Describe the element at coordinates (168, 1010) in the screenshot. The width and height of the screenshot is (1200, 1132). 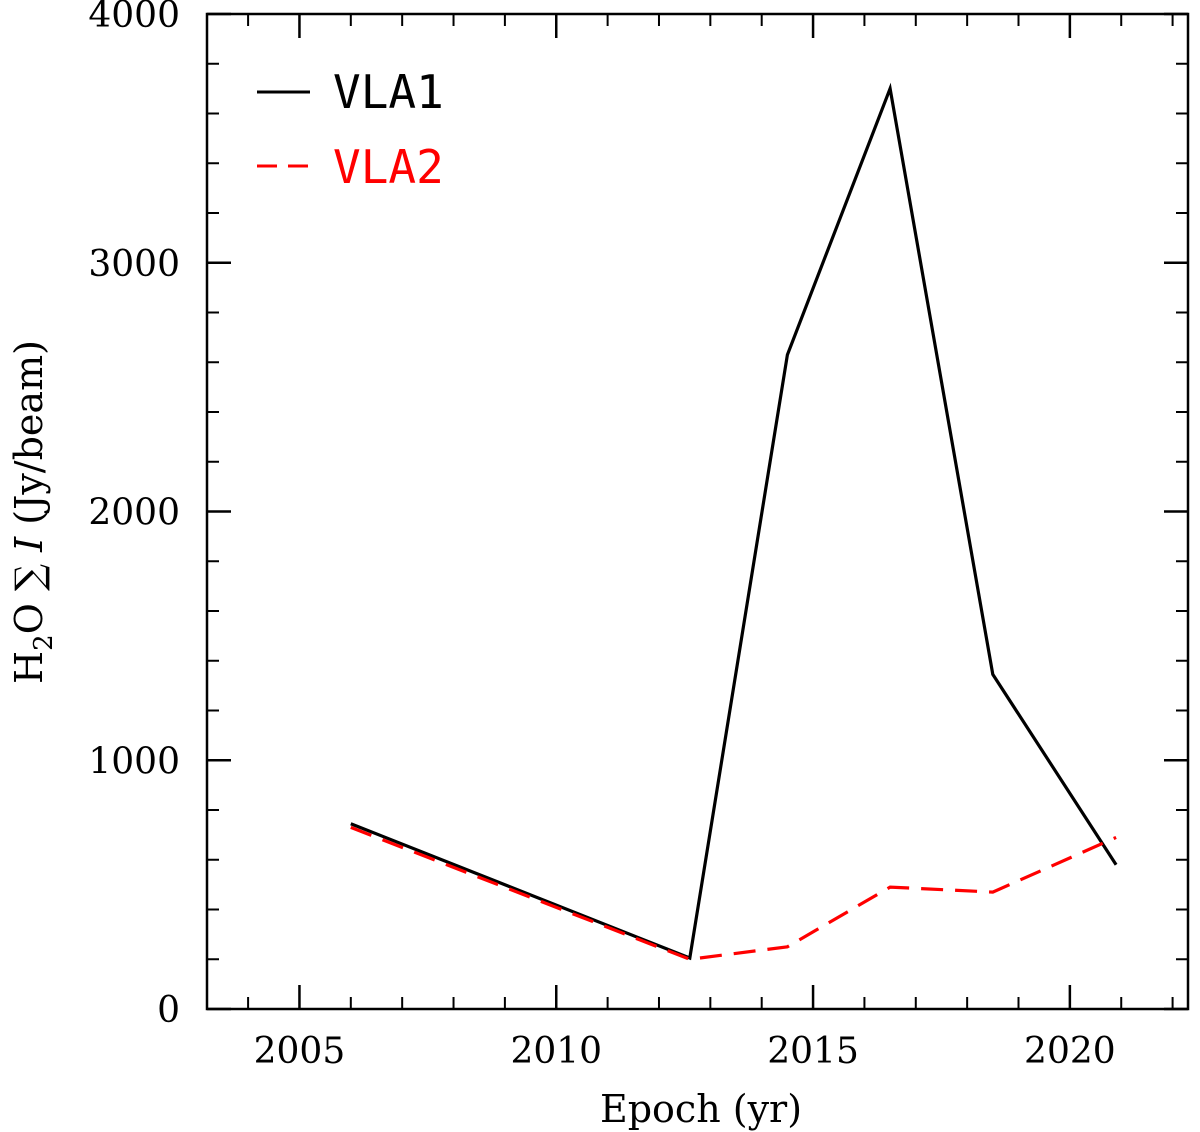
I see `y-tick-label: 0` at that location.